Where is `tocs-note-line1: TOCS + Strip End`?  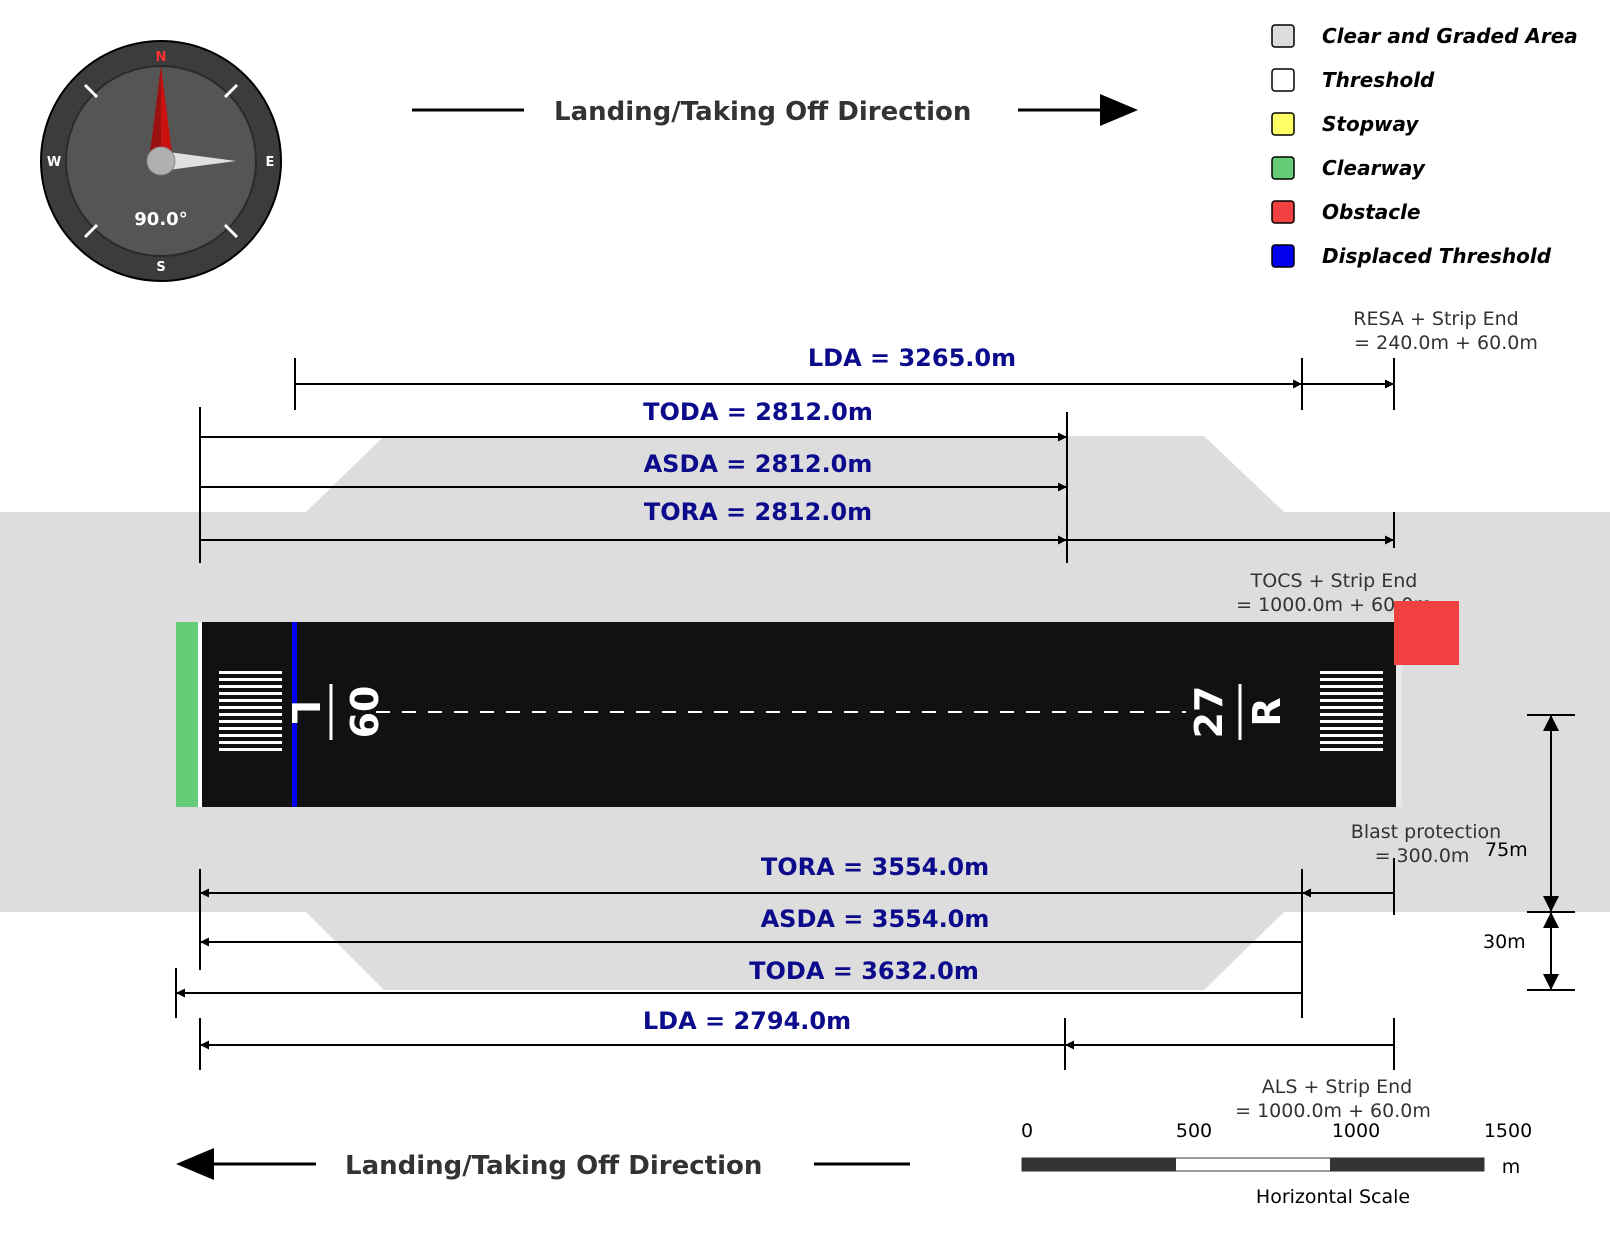
tocs-note-line1: TOCS + Strip End is located at coordinates (1334, 581).